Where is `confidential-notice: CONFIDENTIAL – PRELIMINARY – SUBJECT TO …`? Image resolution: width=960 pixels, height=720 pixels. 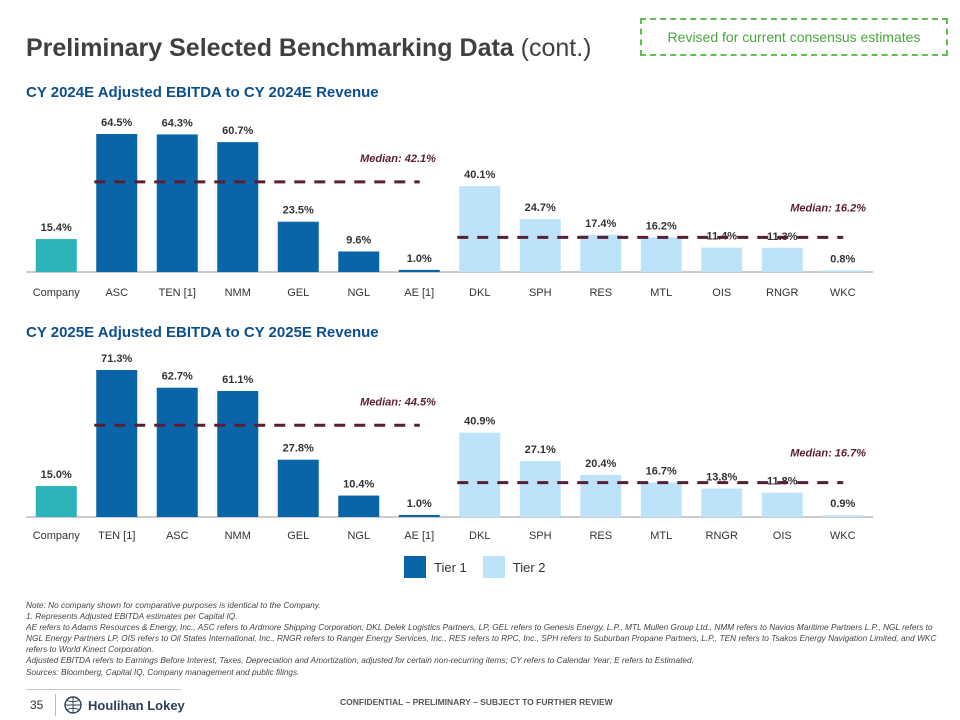
confidential-notice: CONFIDENTIAL – PRELIMINARY – SUBJECT TO … is located at coordinates (476, 702).